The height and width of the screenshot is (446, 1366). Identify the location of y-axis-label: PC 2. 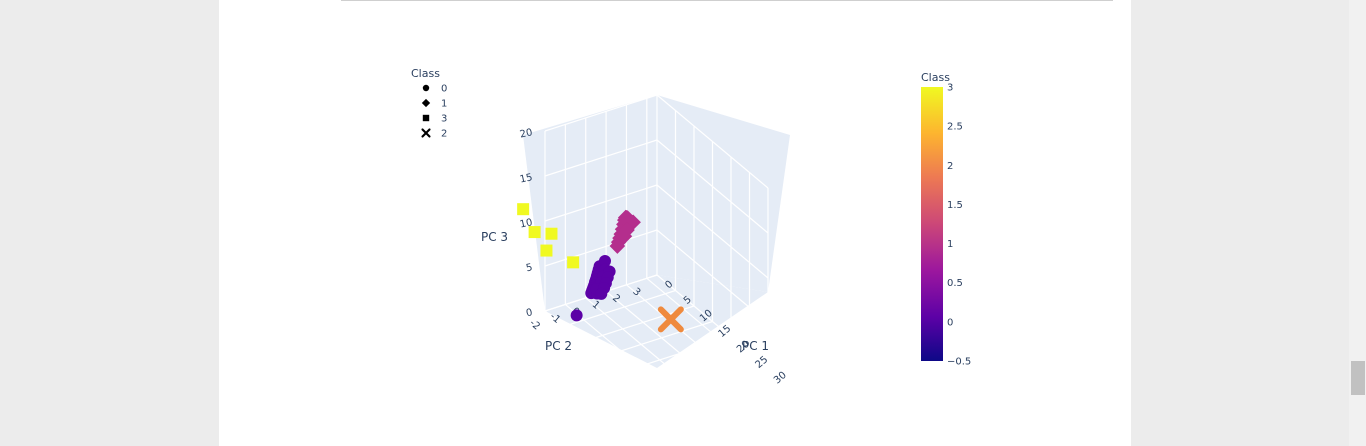
(558, 346).